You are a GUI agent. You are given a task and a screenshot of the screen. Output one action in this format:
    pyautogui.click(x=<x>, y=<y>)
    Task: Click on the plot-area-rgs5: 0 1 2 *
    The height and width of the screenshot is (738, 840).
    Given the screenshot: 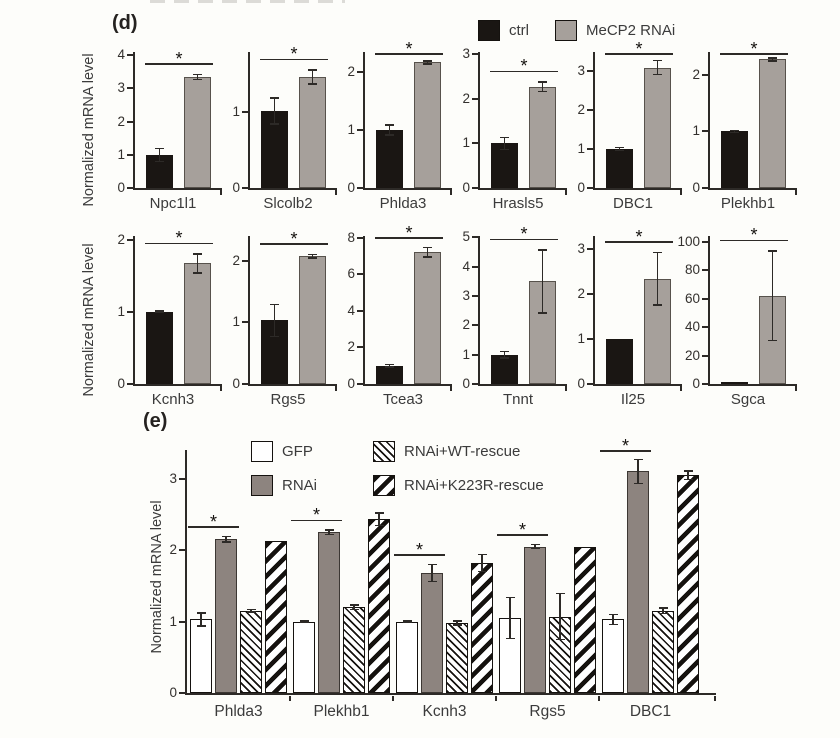 What is the action you would take?
    pyautogui.click(x=284, y=310)
    